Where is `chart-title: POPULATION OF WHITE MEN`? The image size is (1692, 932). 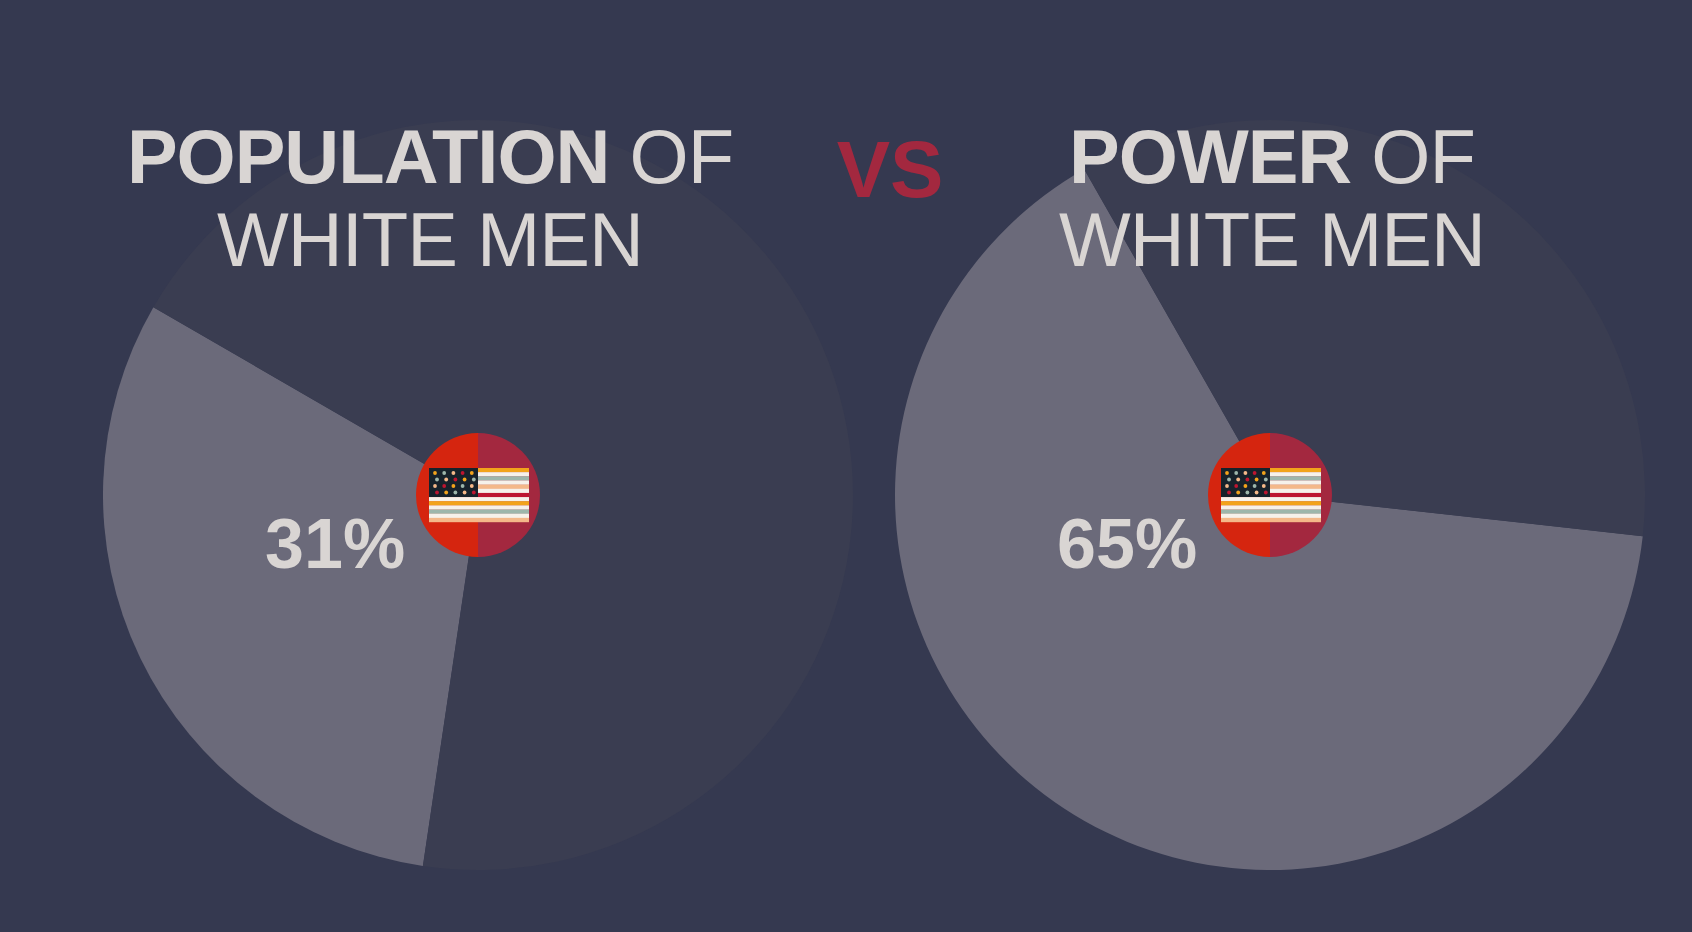 chart-title: POPULATION OF WHITE MEN is located at coordinates (430, 198).